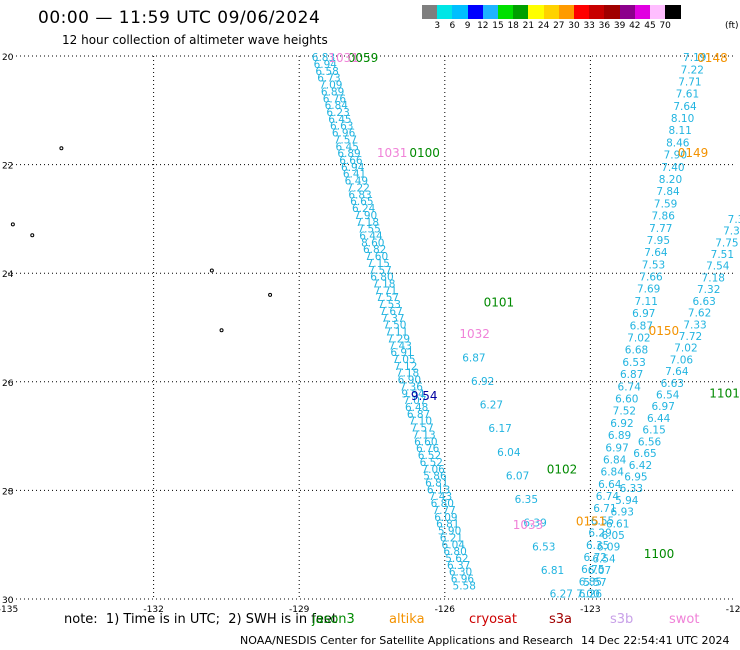  I want to click on wave-height-value: 7.00, so click(587, 595).